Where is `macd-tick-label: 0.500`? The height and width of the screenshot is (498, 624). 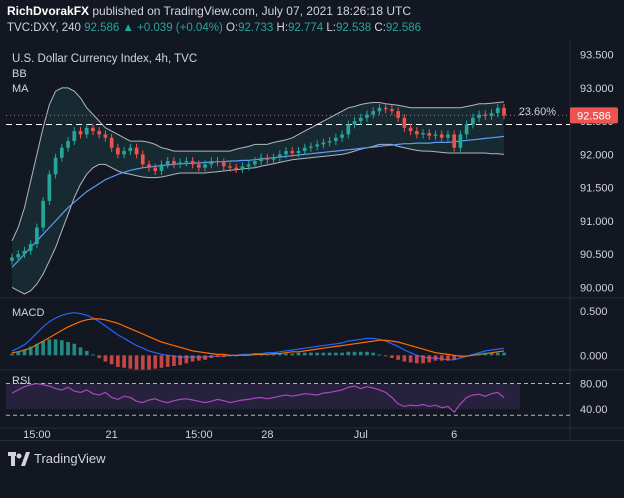
macd-tick-label: 0.500 is located at coordinates (594, 312).